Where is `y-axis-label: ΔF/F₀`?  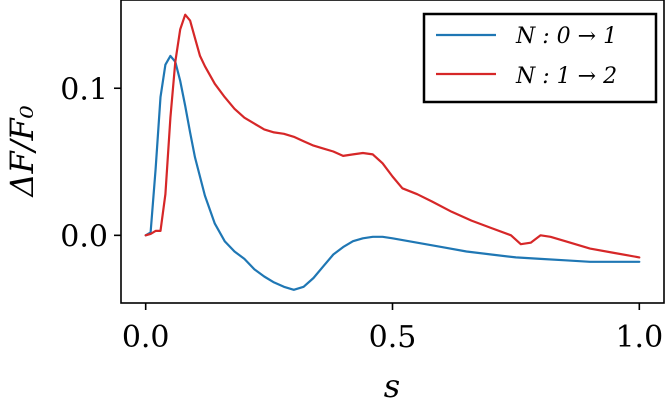 y-axis-label: ΔF/F₀ is located at coordinates (22, 151).